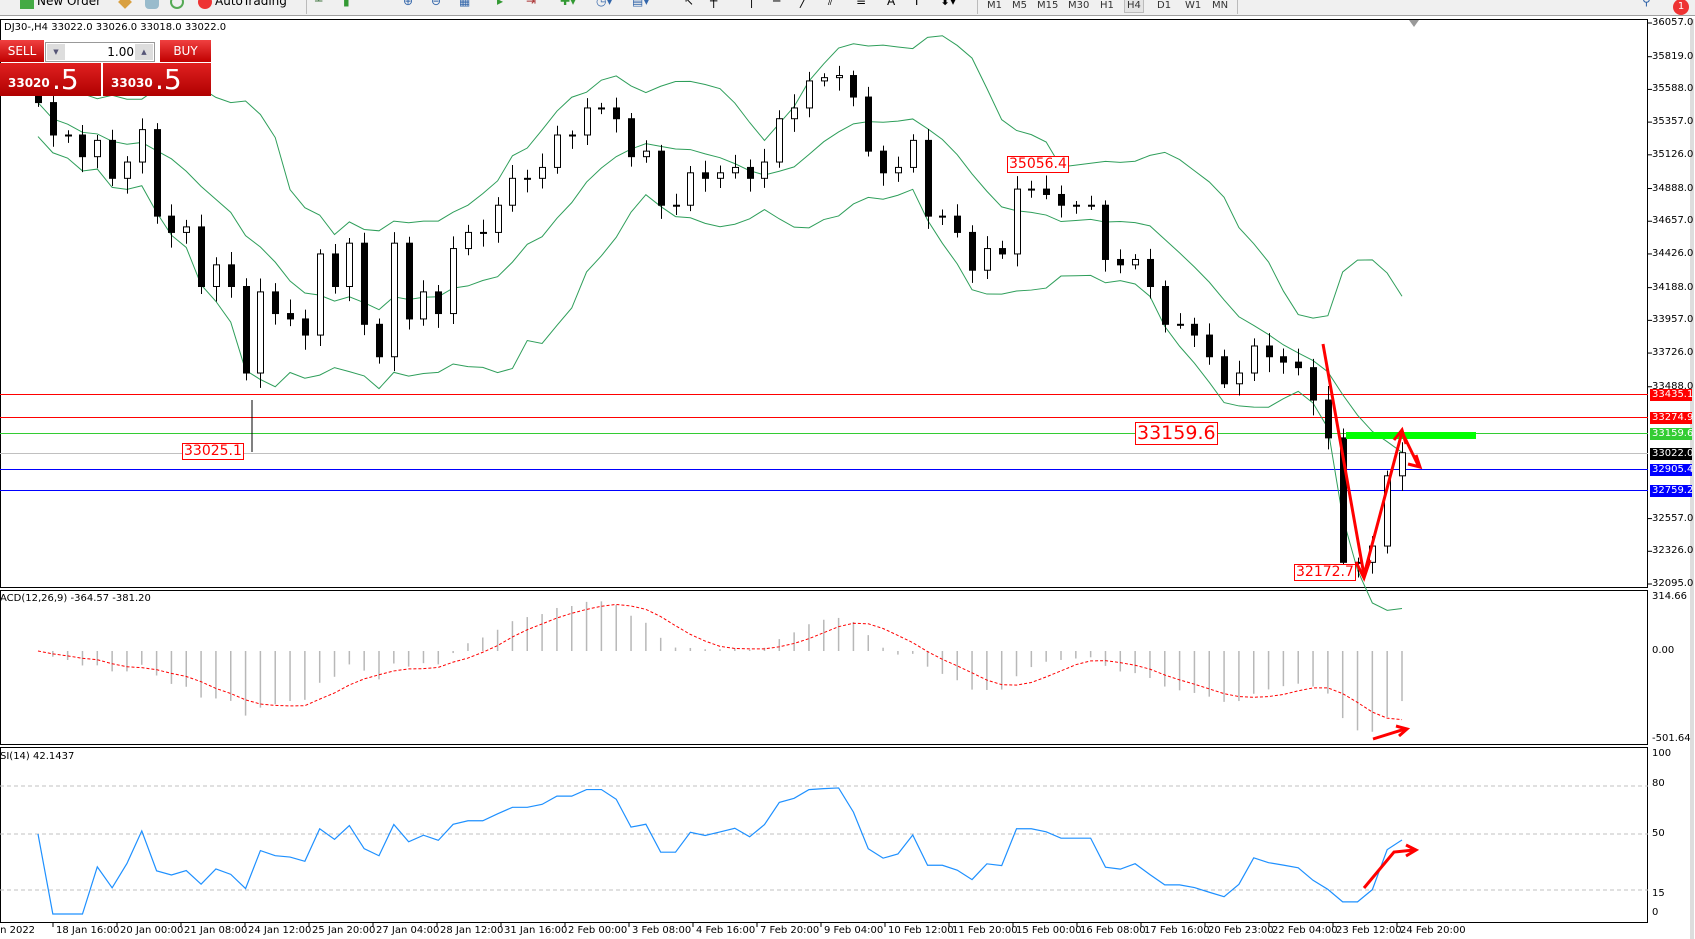 This screenshot has height=939, width=1695. Describe the element at coordinates (1646, 4) in the screenshot. I see `search-icon: ⚲` at that location.